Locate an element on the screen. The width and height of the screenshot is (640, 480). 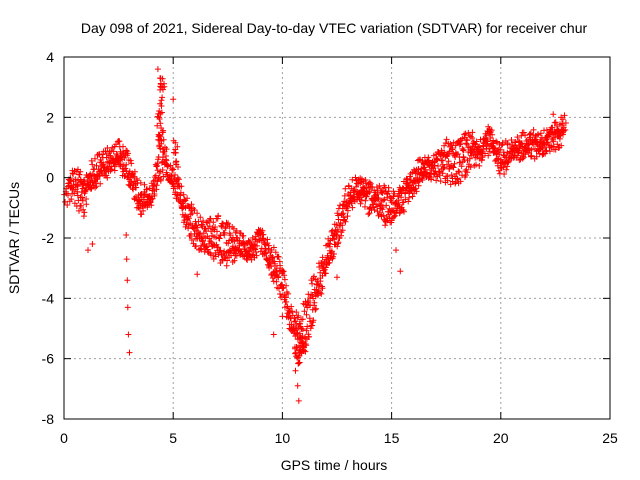
x-tick-label: 25 is located at coordinates (610, 438).